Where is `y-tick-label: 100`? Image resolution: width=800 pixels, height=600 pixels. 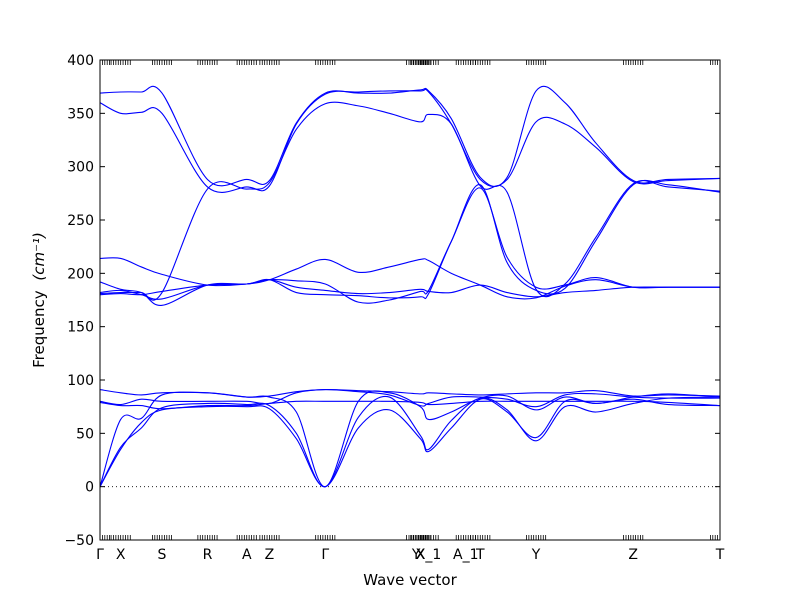
y-tick-label: 100 is located at coordinates (80, 381).